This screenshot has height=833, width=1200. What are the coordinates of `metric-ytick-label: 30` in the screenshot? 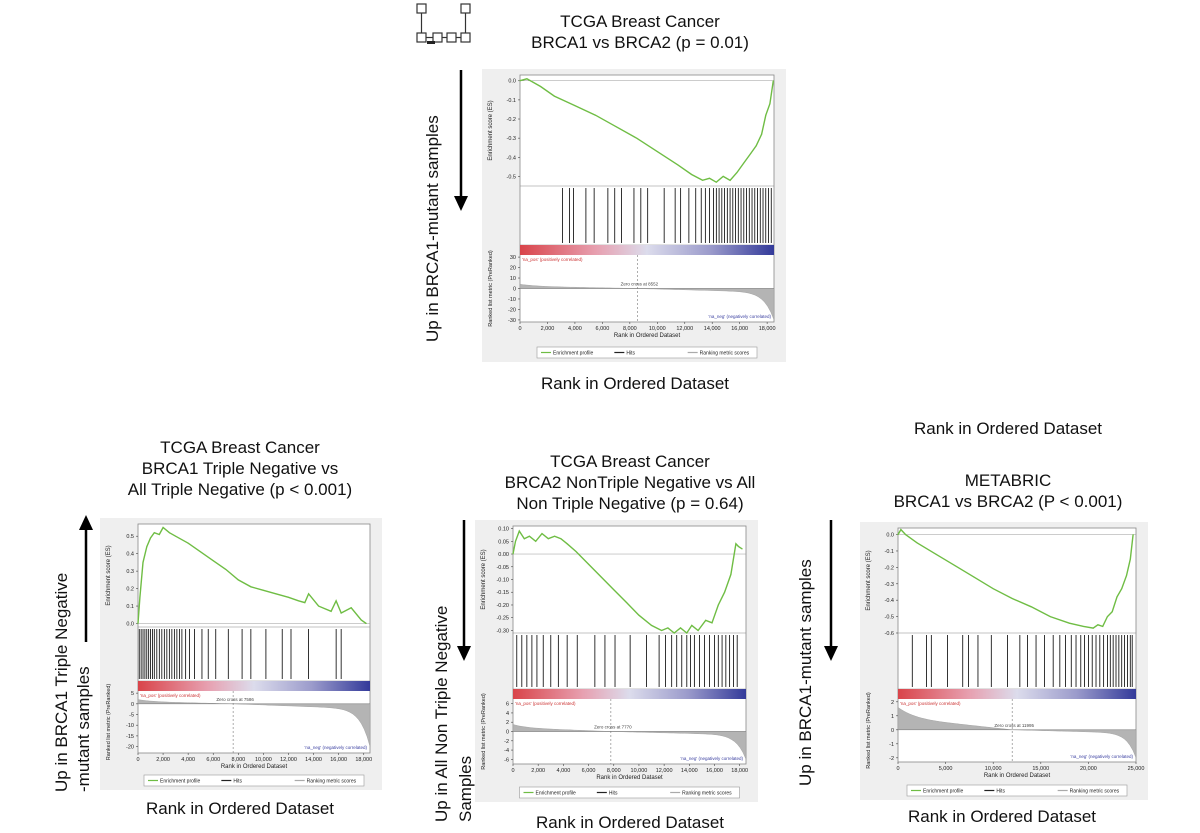 It's located at (513, 258).